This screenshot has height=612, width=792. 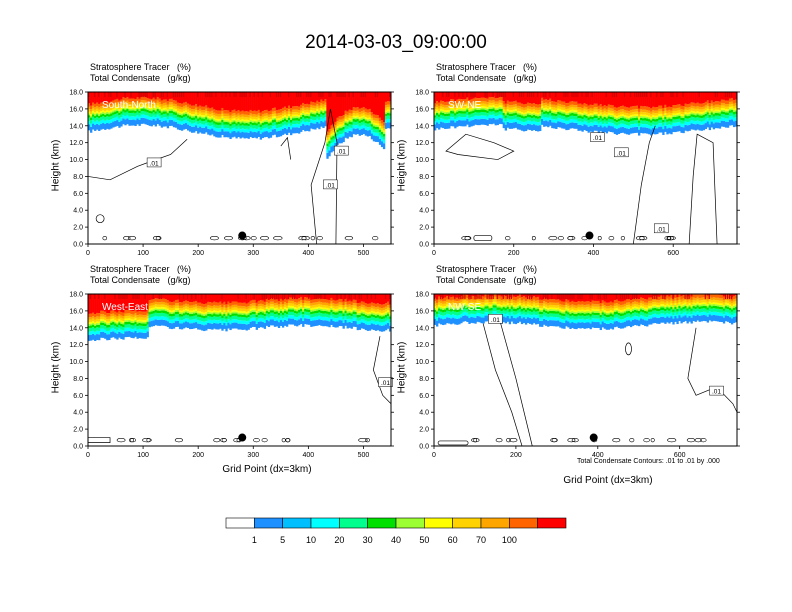 I want to click on contour-line, so click(x=132, y=238).